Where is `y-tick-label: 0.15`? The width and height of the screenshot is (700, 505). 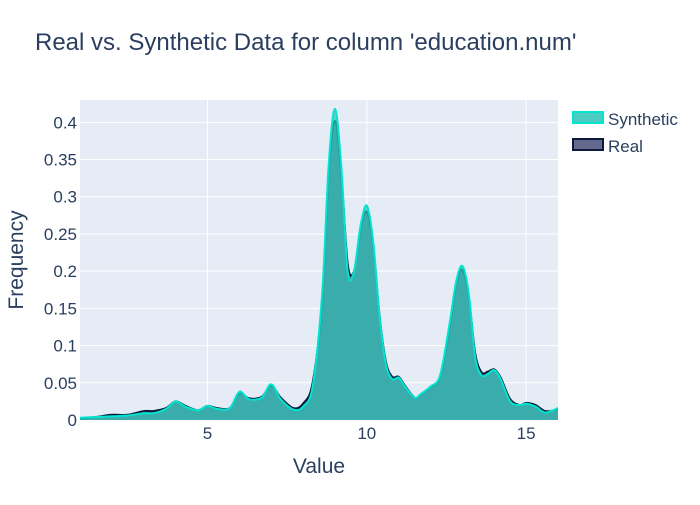
y-tick-label: 0.15 is located at coordinates (60, 308).